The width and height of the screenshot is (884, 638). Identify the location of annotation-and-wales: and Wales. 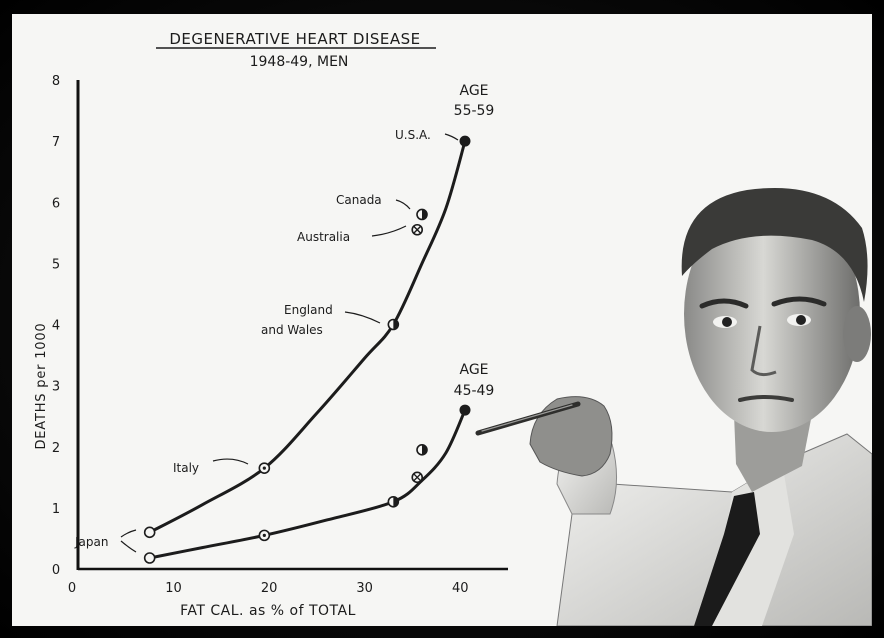
(292, 330).